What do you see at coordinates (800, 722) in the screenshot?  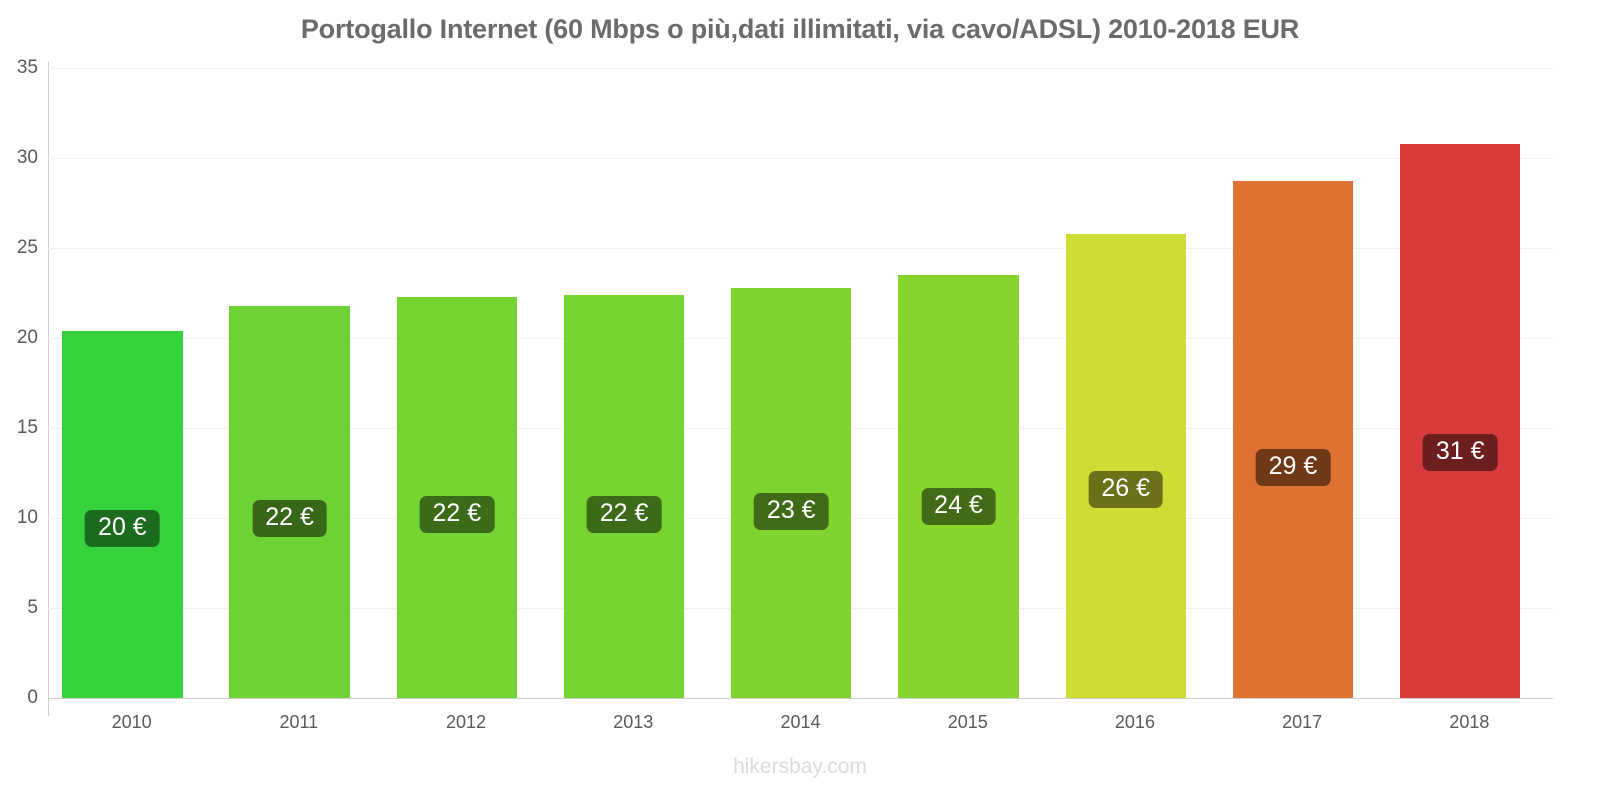 I see `x-tick-label-2014: 2014` at bounding box center [800, 722].